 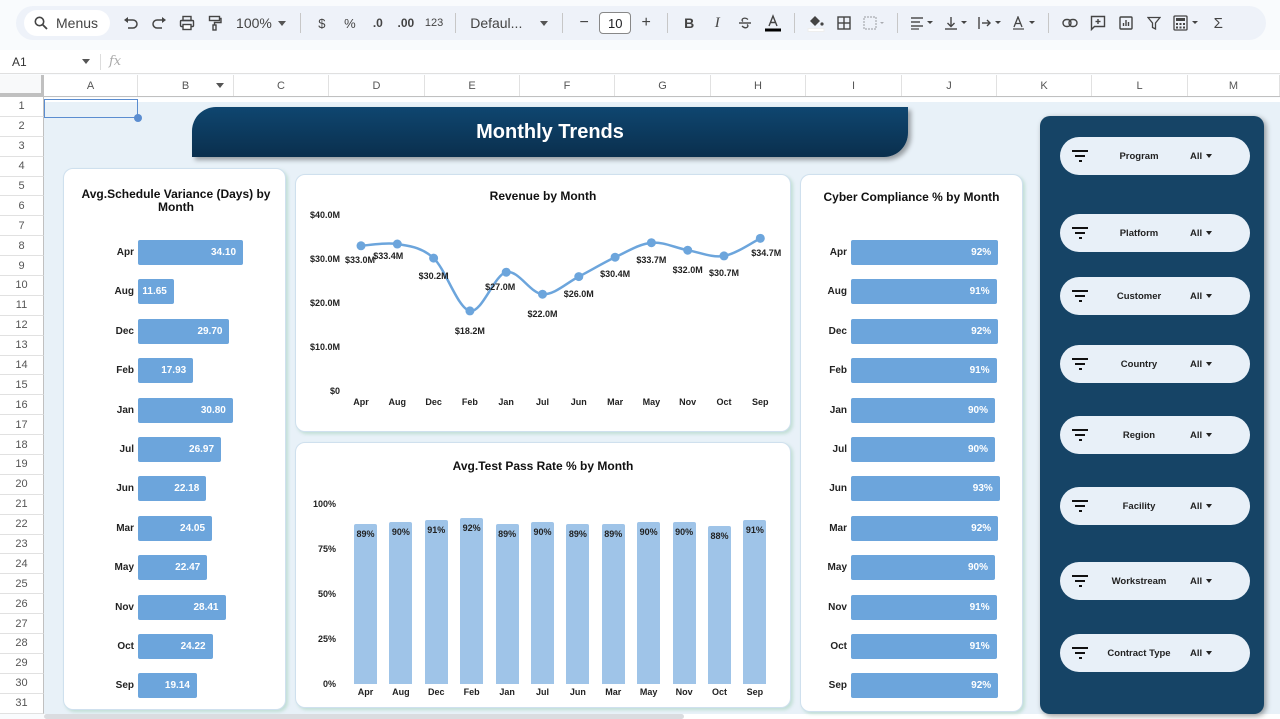 What do you see at coordinates (91, 108) in the screenshot?
I see `selected-cell-a1` at bounding box center [91, 108].